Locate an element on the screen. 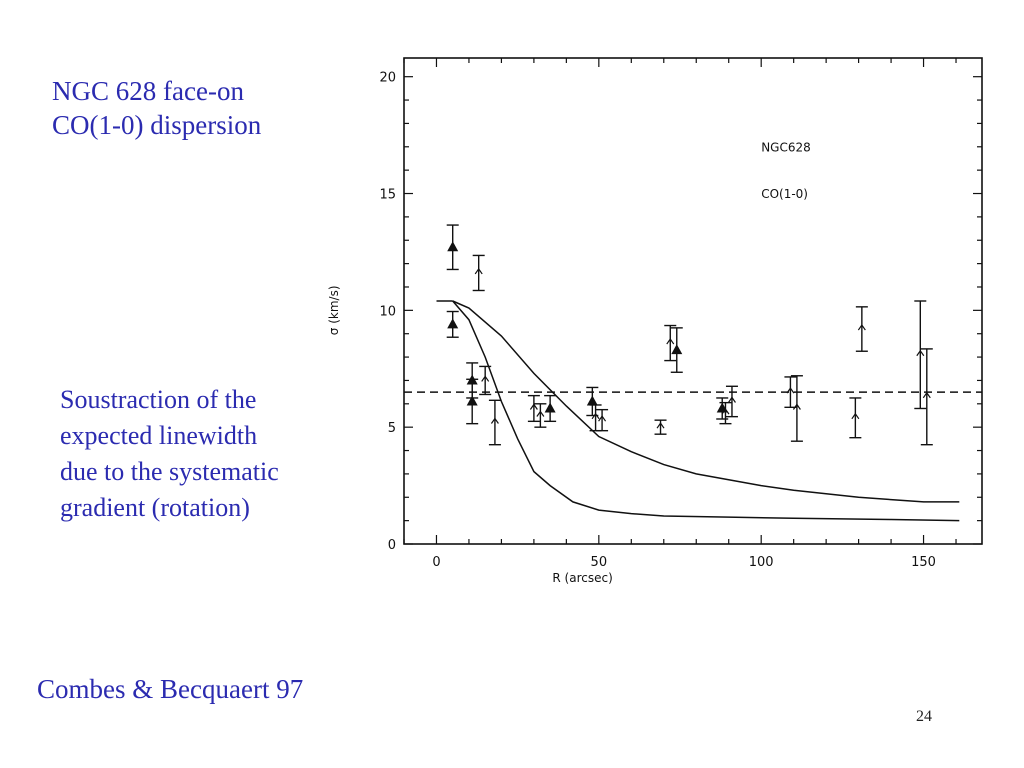 This screenshot has width=1024, height=768. slide-title-line: CO(1-0) dispersion is located at coordinates (157, 125).